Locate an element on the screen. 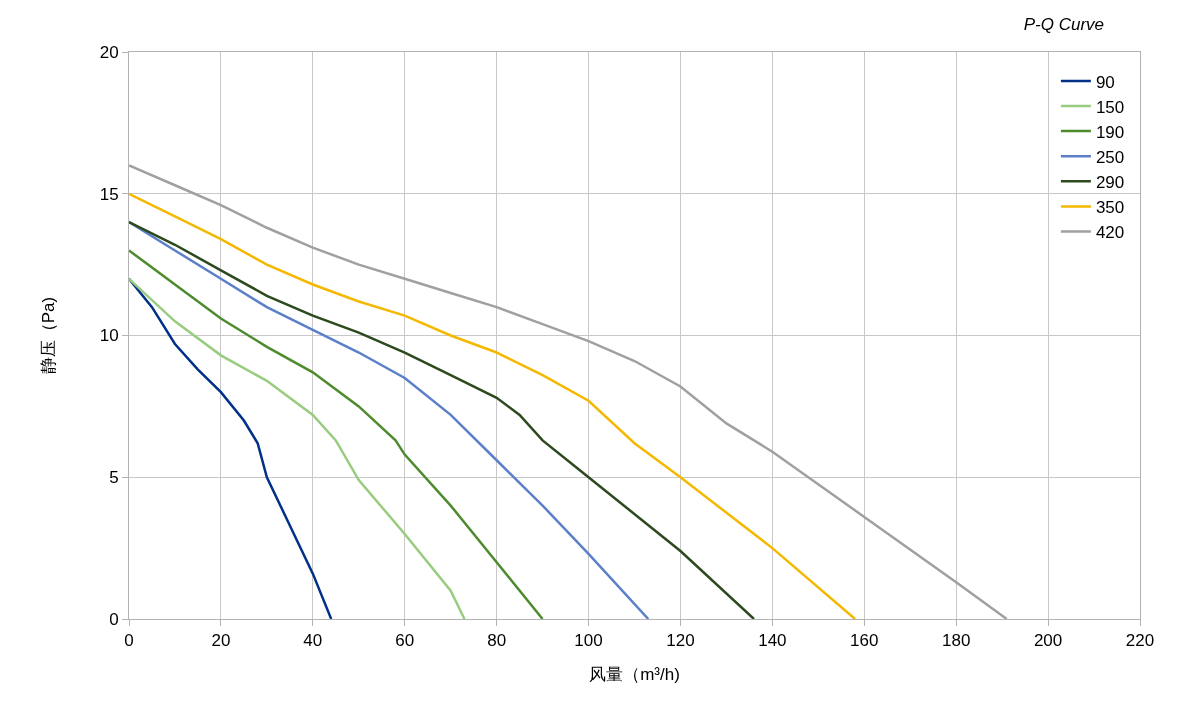 The image size is (1200, 711). y-tick-label: 20 is located at coordinates (109, 52).